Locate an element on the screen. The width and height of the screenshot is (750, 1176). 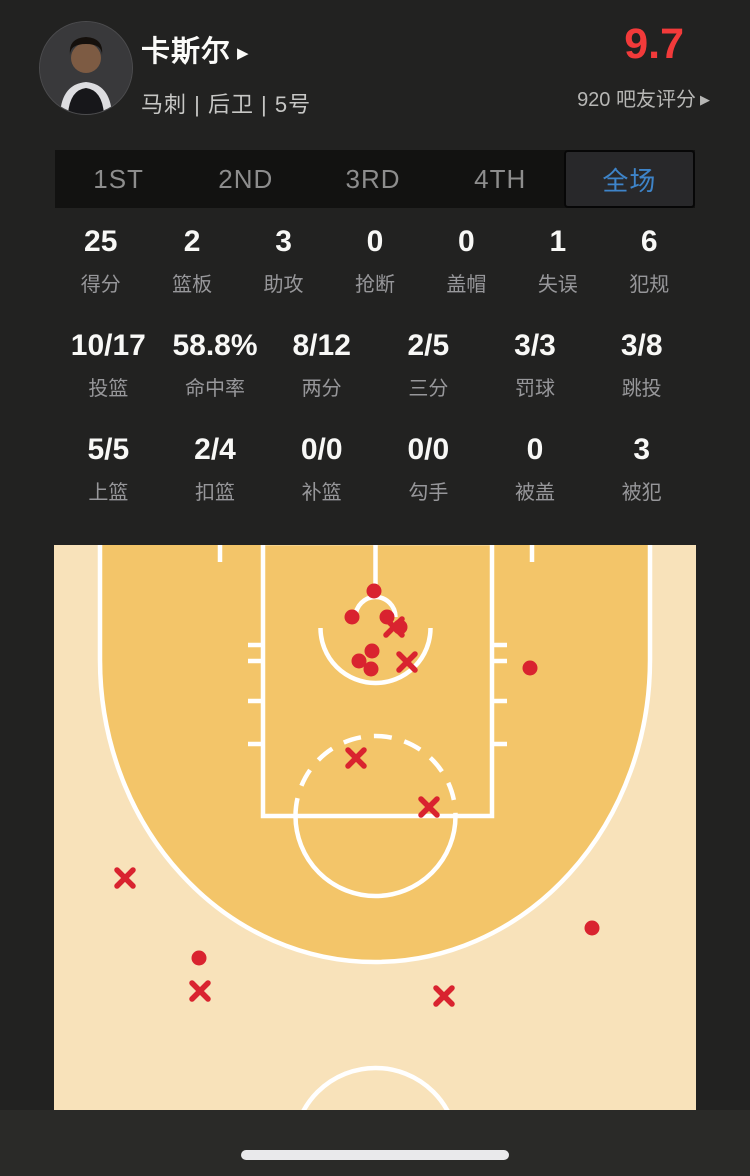
stat-value: 25 is located at coordinates (101, 241).